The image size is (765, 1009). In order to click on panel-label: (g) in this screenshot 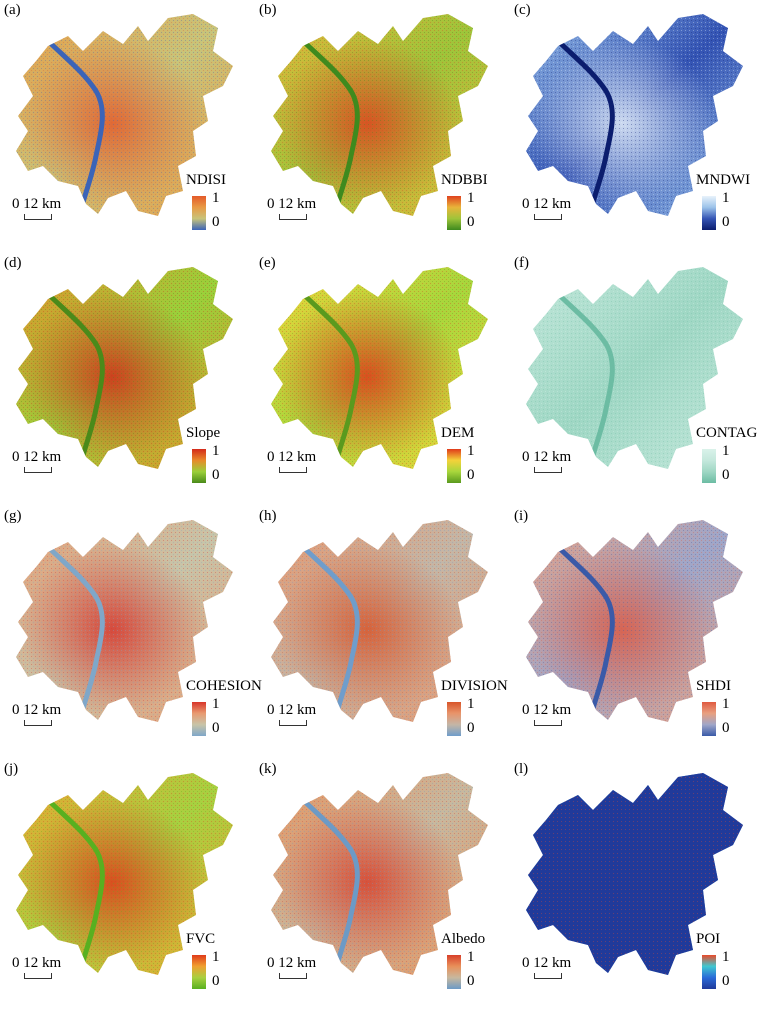, I will do `click(13, 516)`.